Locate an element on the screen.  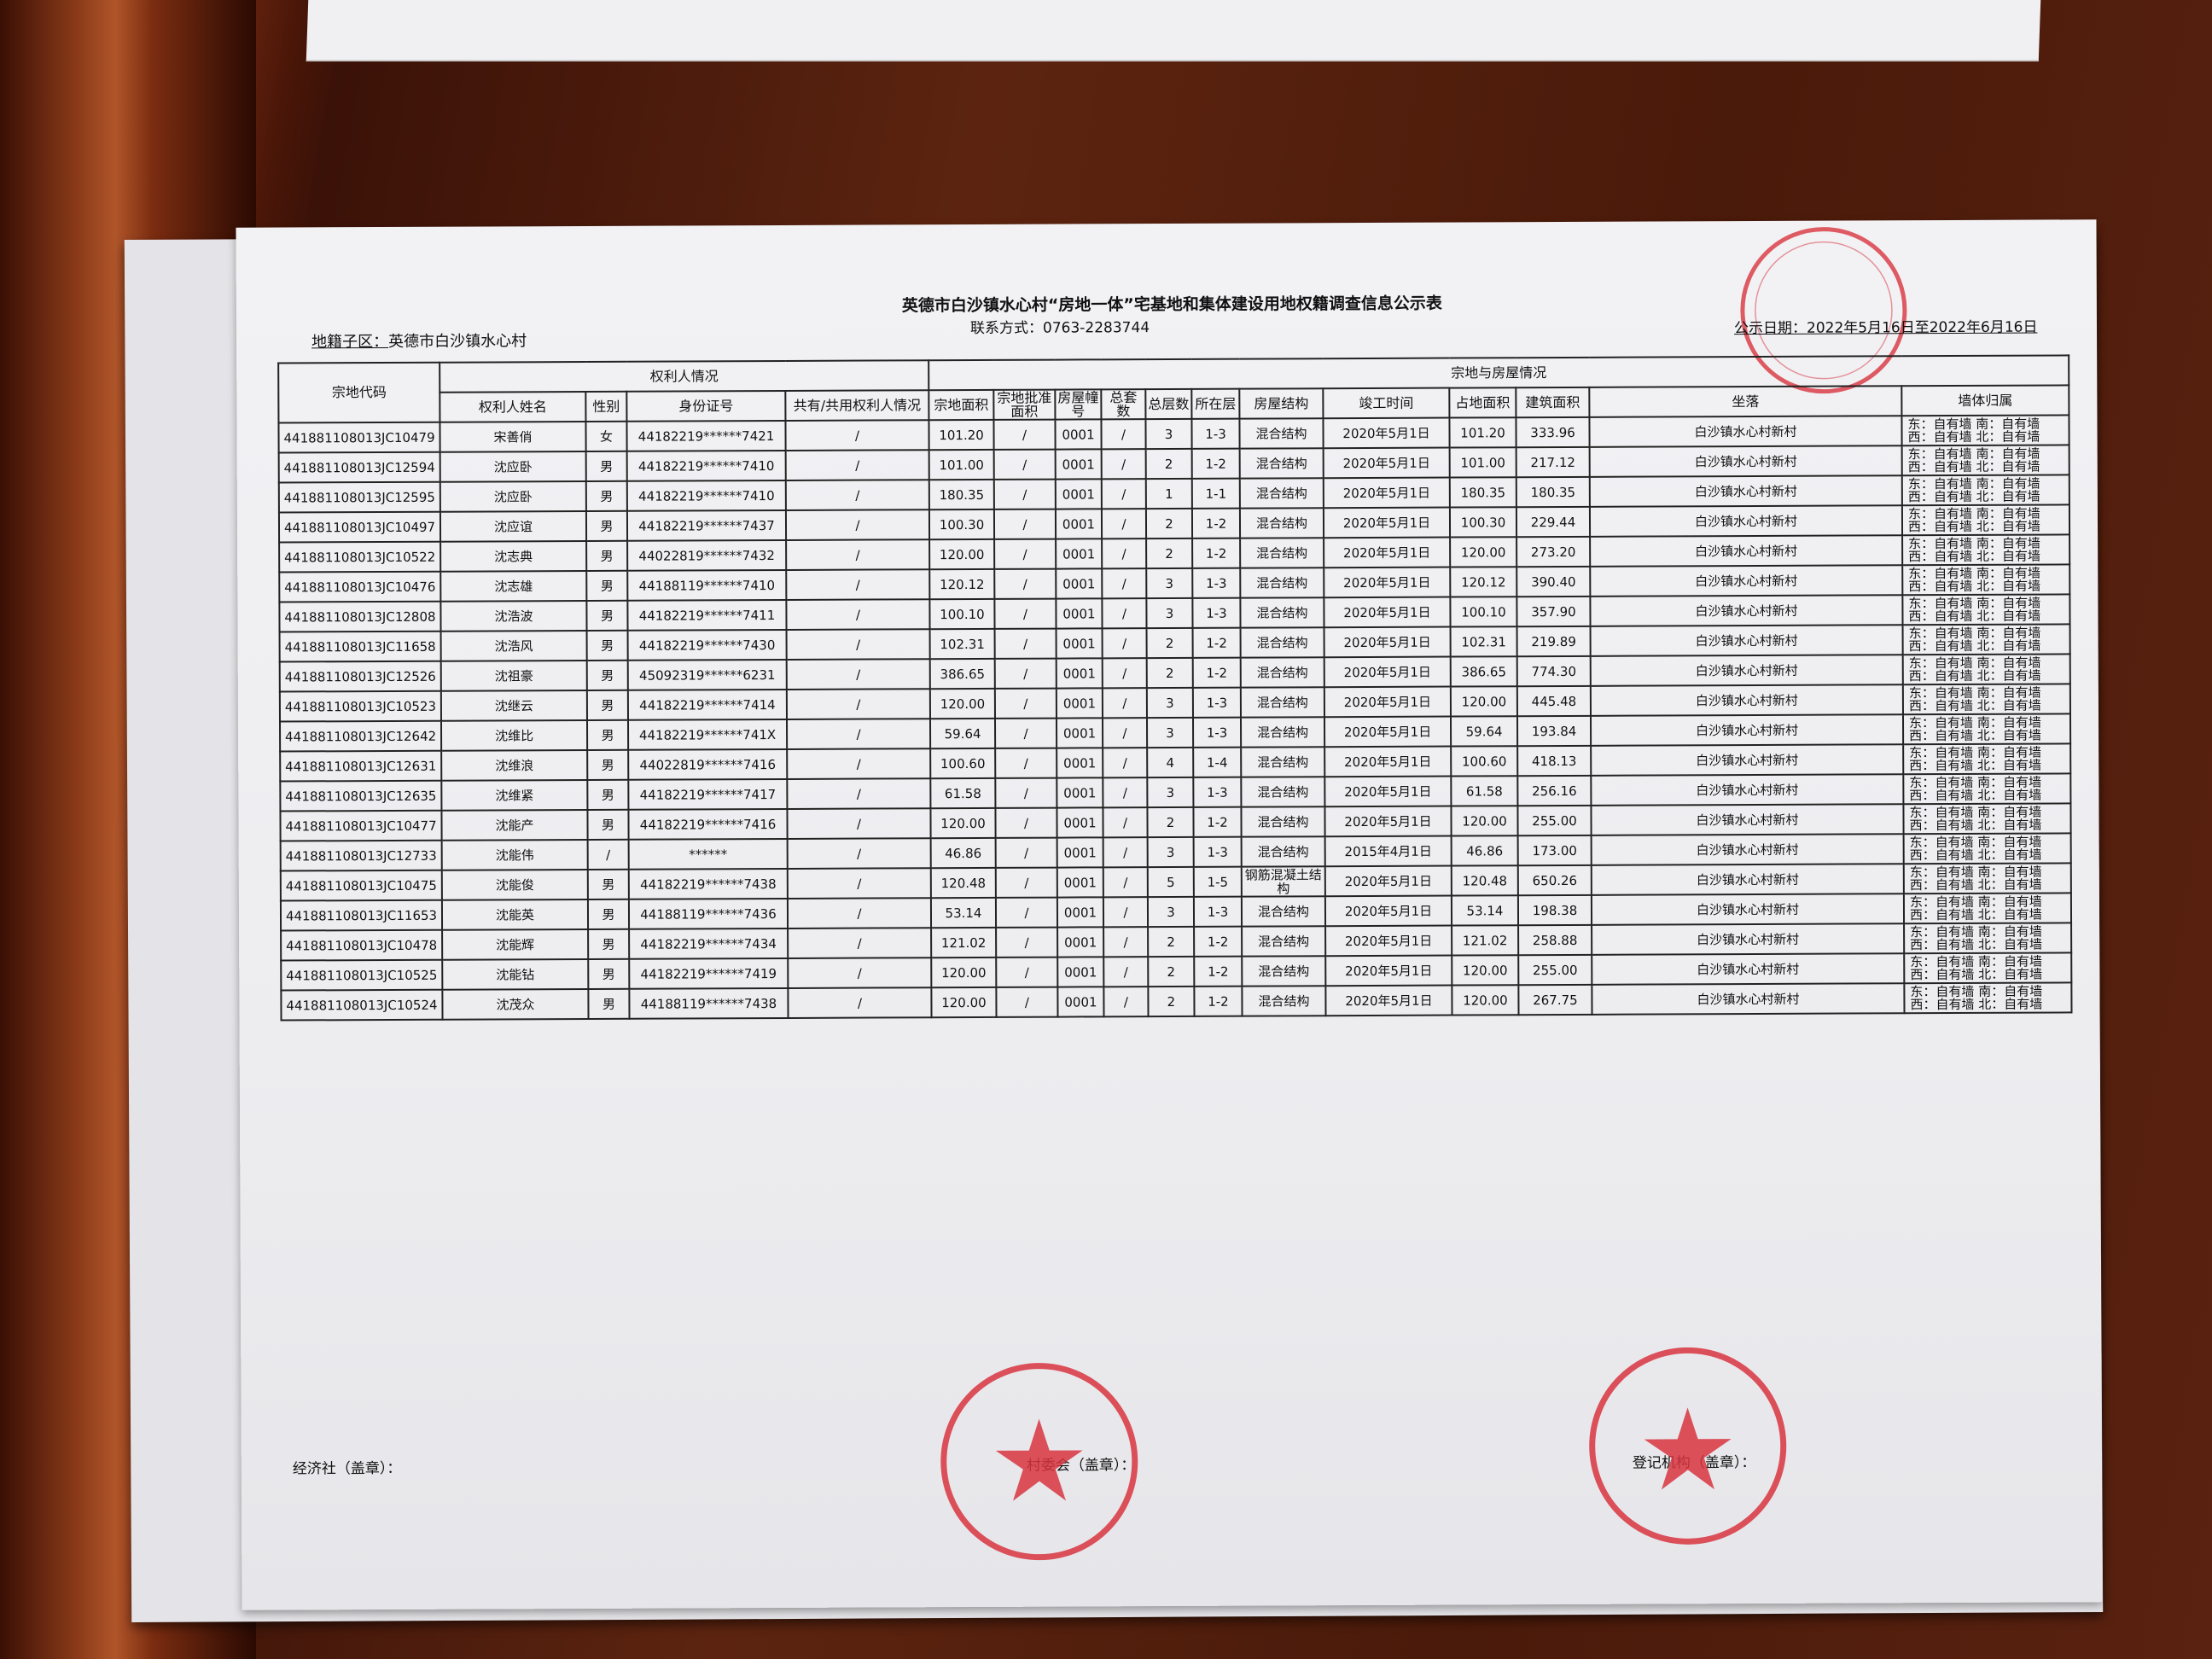
cell-code: 441881108013JC12733 is located at coordinates (361, 855).